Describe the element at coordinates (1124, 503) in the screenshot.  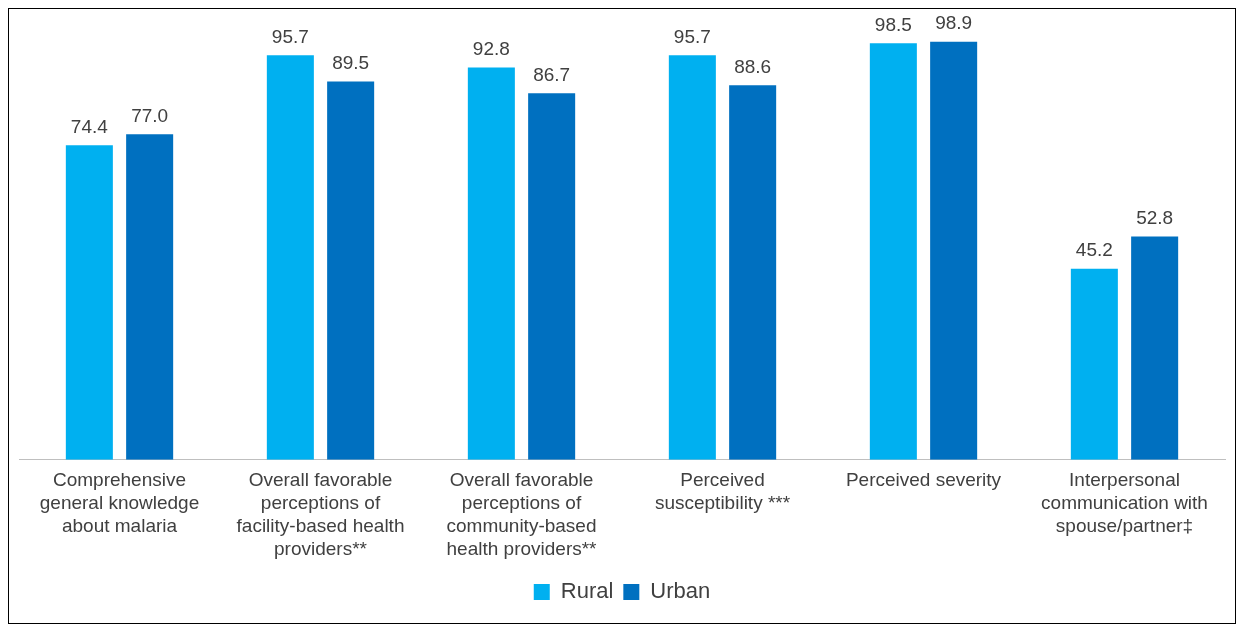
I see `x-tick-label: Interpersonal communication with spouse/partner‡` at that location.